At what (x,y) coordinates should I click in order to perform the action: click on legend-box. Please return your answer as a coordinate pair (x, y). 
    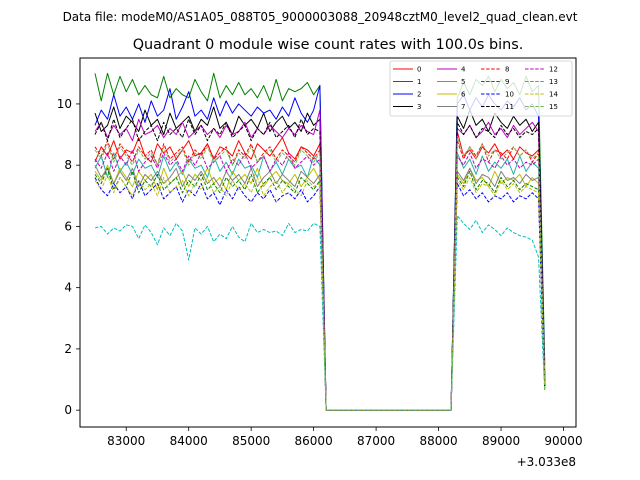
    Looking at the image, I should click on (481, 88).